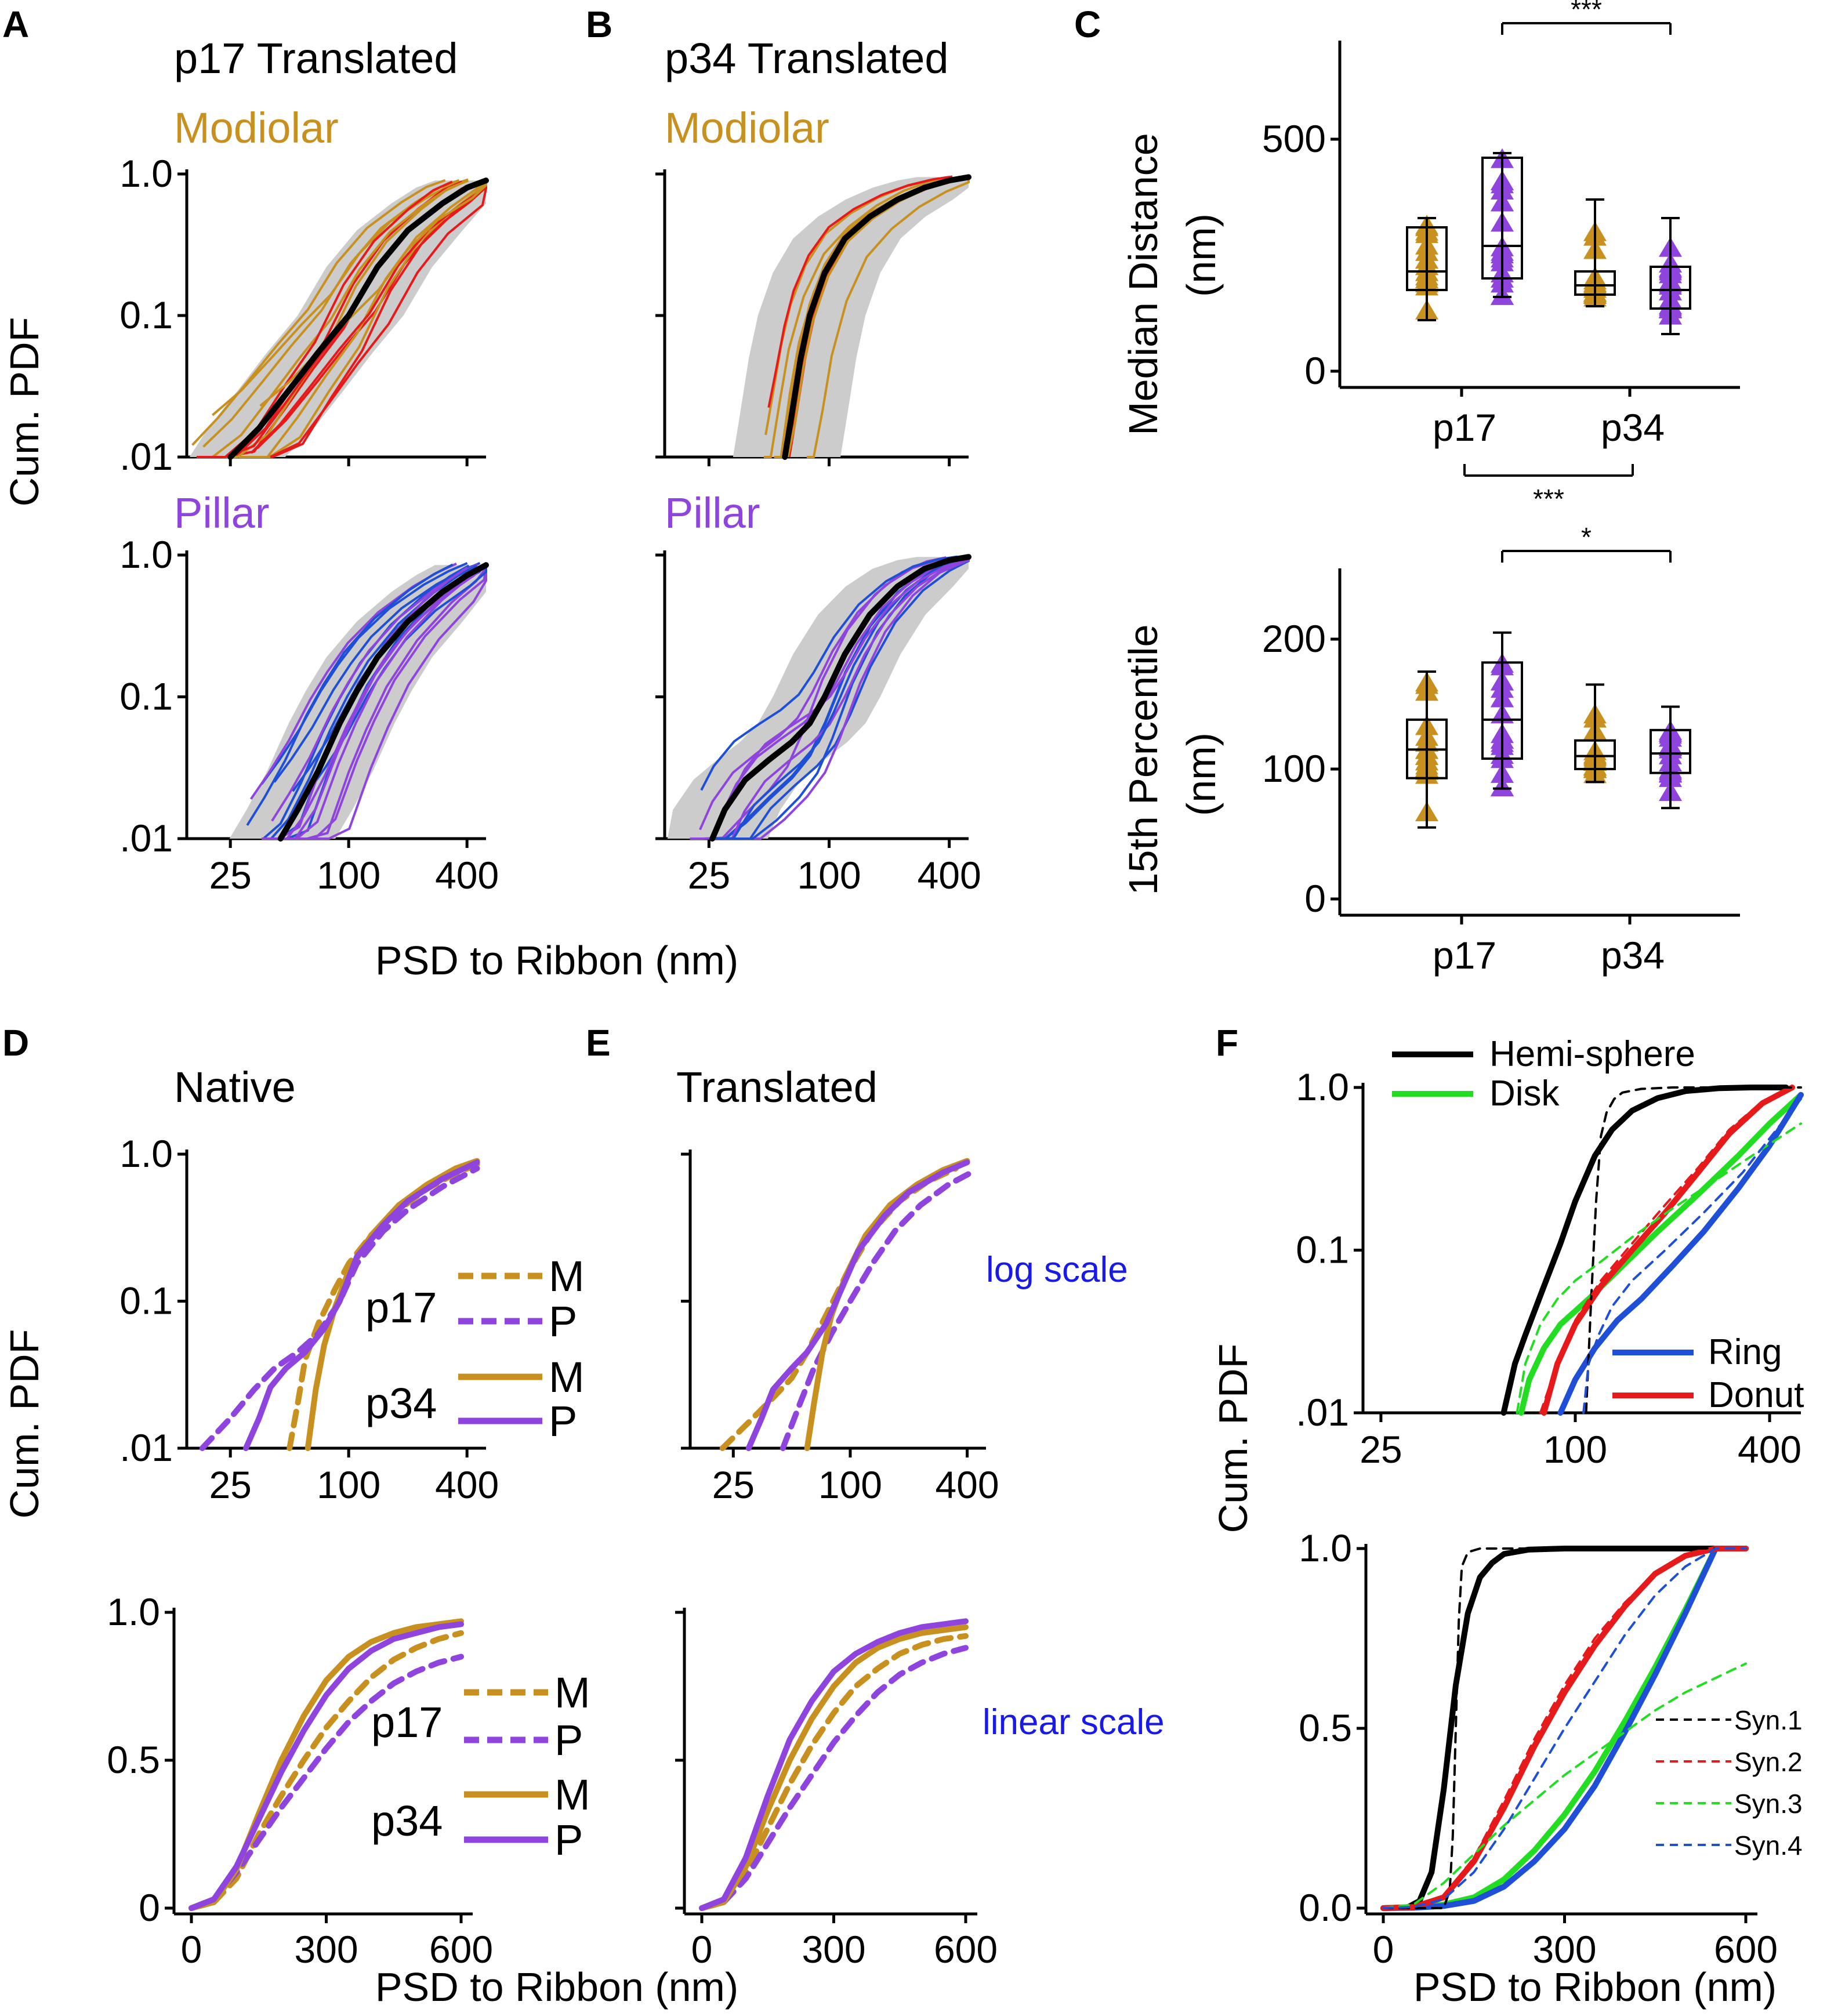 Image resolution: width=1827 pixels, height=2016 pixels. Describe the element at coordinates (1768, 1762) in the screenshot. I see `legend-syn2: Syn.2` at that location.